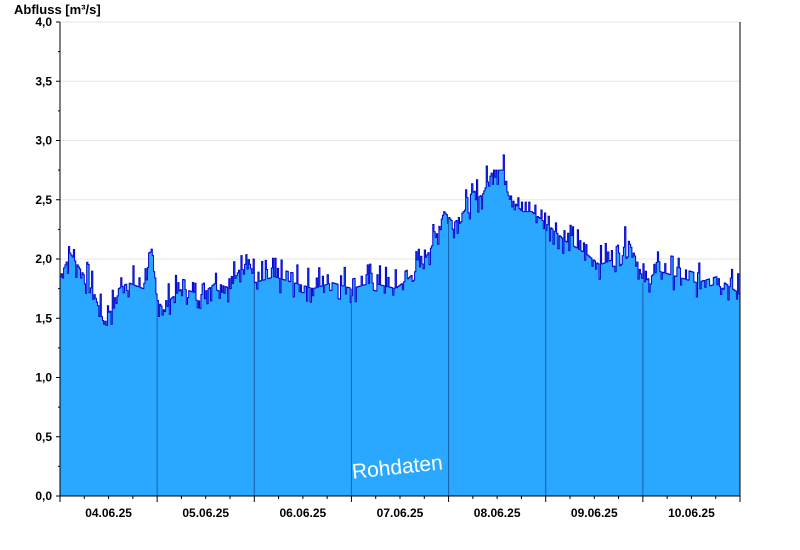 The image size is (800, 550). Describe the element at coordinates (108, 513) in the screenshot. I see `x-tick-label: 04.06.25` at that location.